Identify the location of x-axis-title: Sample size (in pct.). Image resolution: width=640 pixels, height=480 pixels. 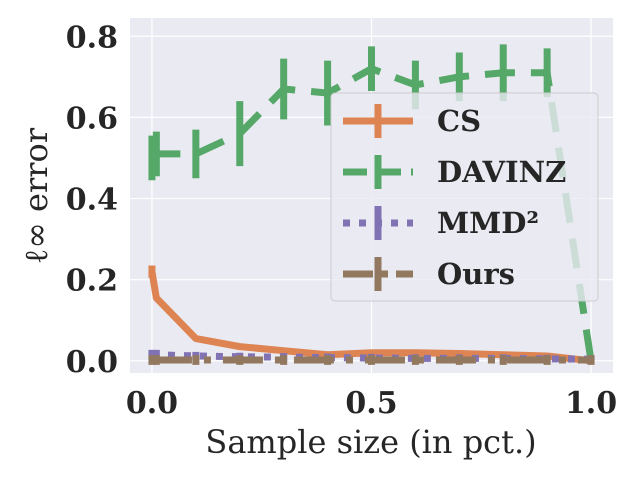
(370, 442).